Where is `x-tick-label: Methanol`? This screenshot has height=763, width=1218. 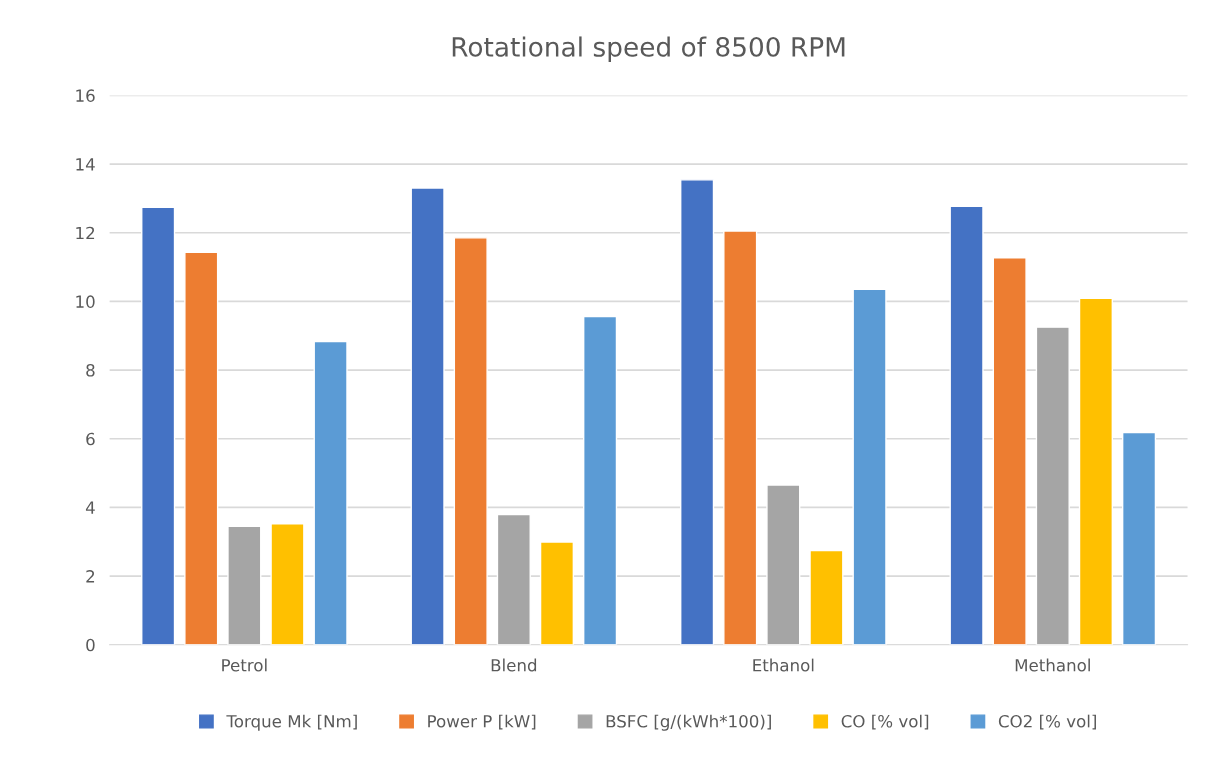 x-tick-label: Methanol is located at coordinates (1052, 665).